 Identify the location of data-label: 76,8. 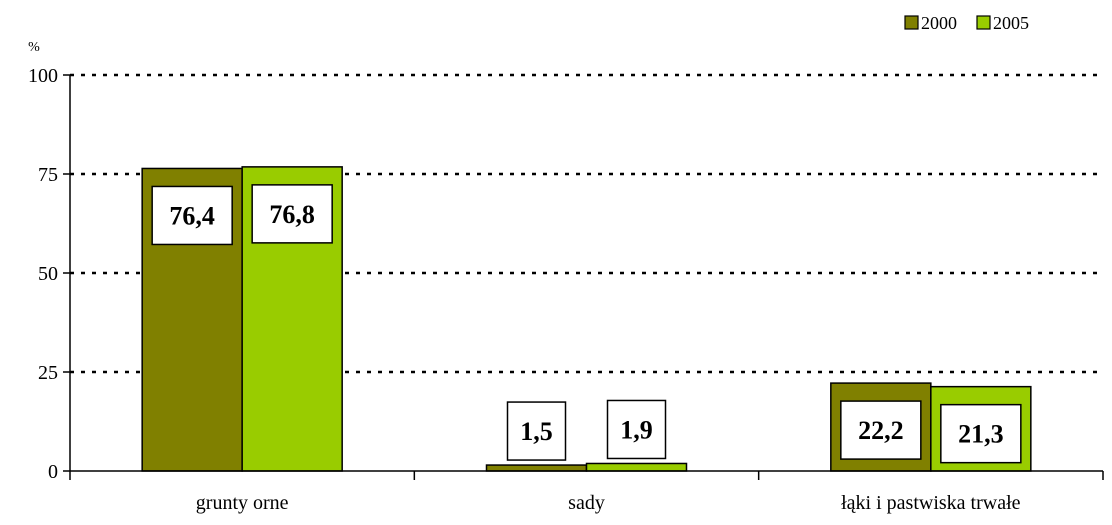
(292, 214).